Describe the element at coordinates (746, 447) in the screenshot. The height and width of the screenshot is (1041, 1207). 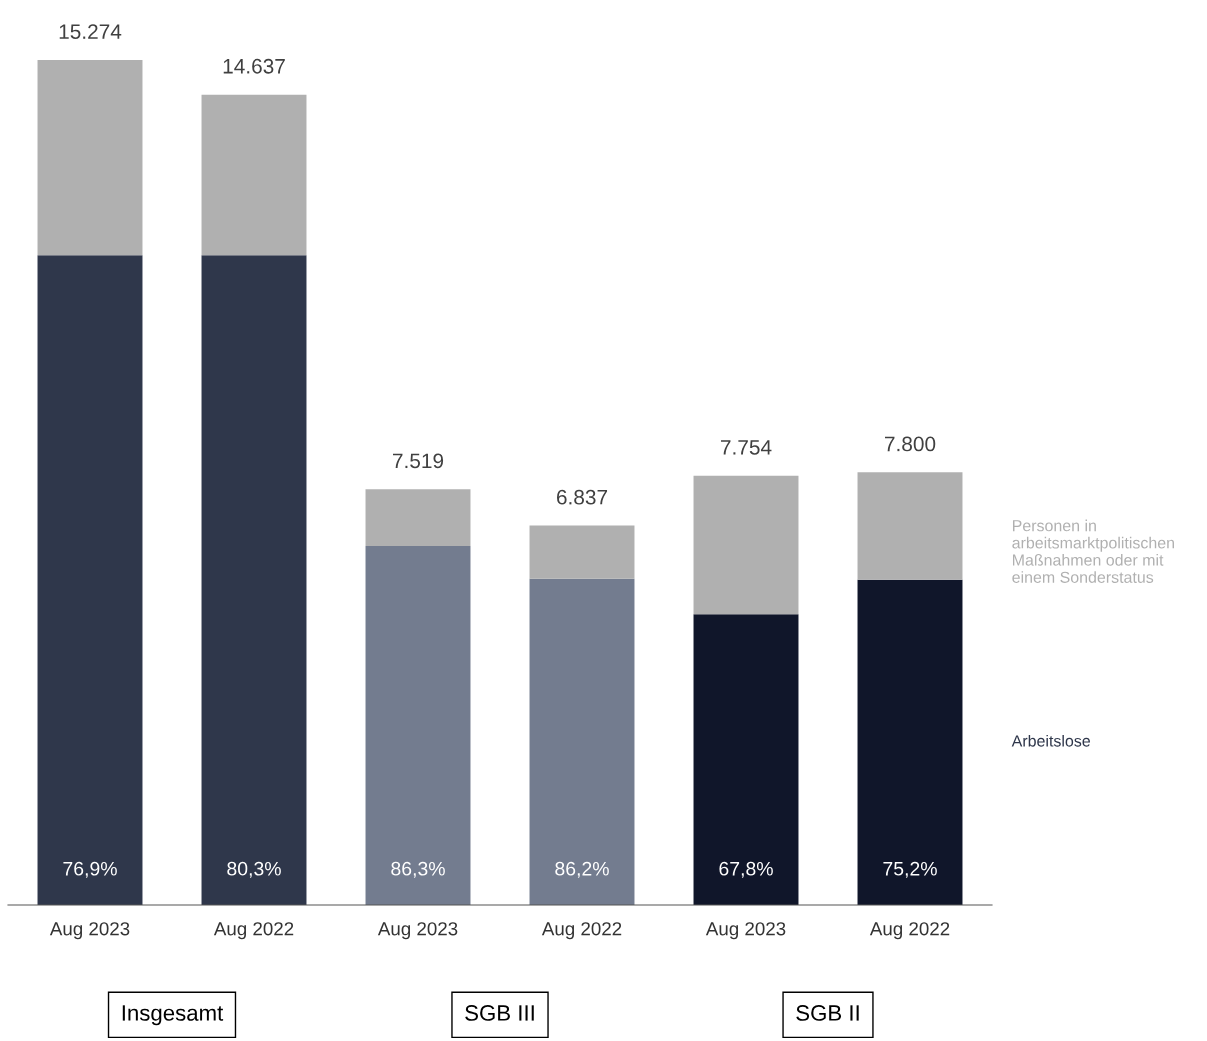
I see `annotation: 7.754` at that location.